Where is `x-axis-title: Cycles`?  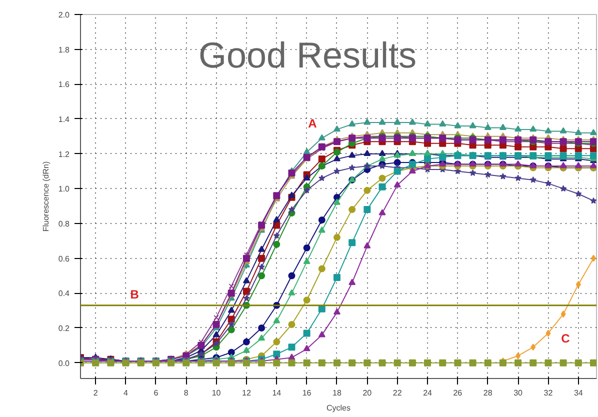
x-axis-title: Cycles is located at coordinates (338, 408).